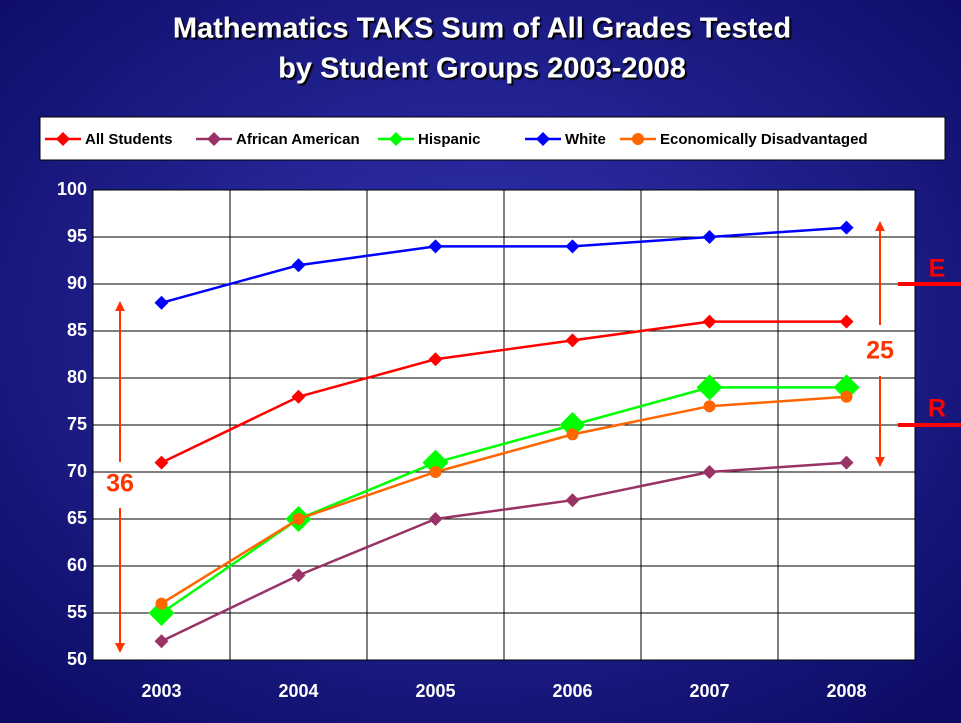 Image resolution: width=961 pixels, height=723 pixels. Describe the element at coordinates (77, 377) in the screenshot. I see `y-tick-label: 80` at that location.